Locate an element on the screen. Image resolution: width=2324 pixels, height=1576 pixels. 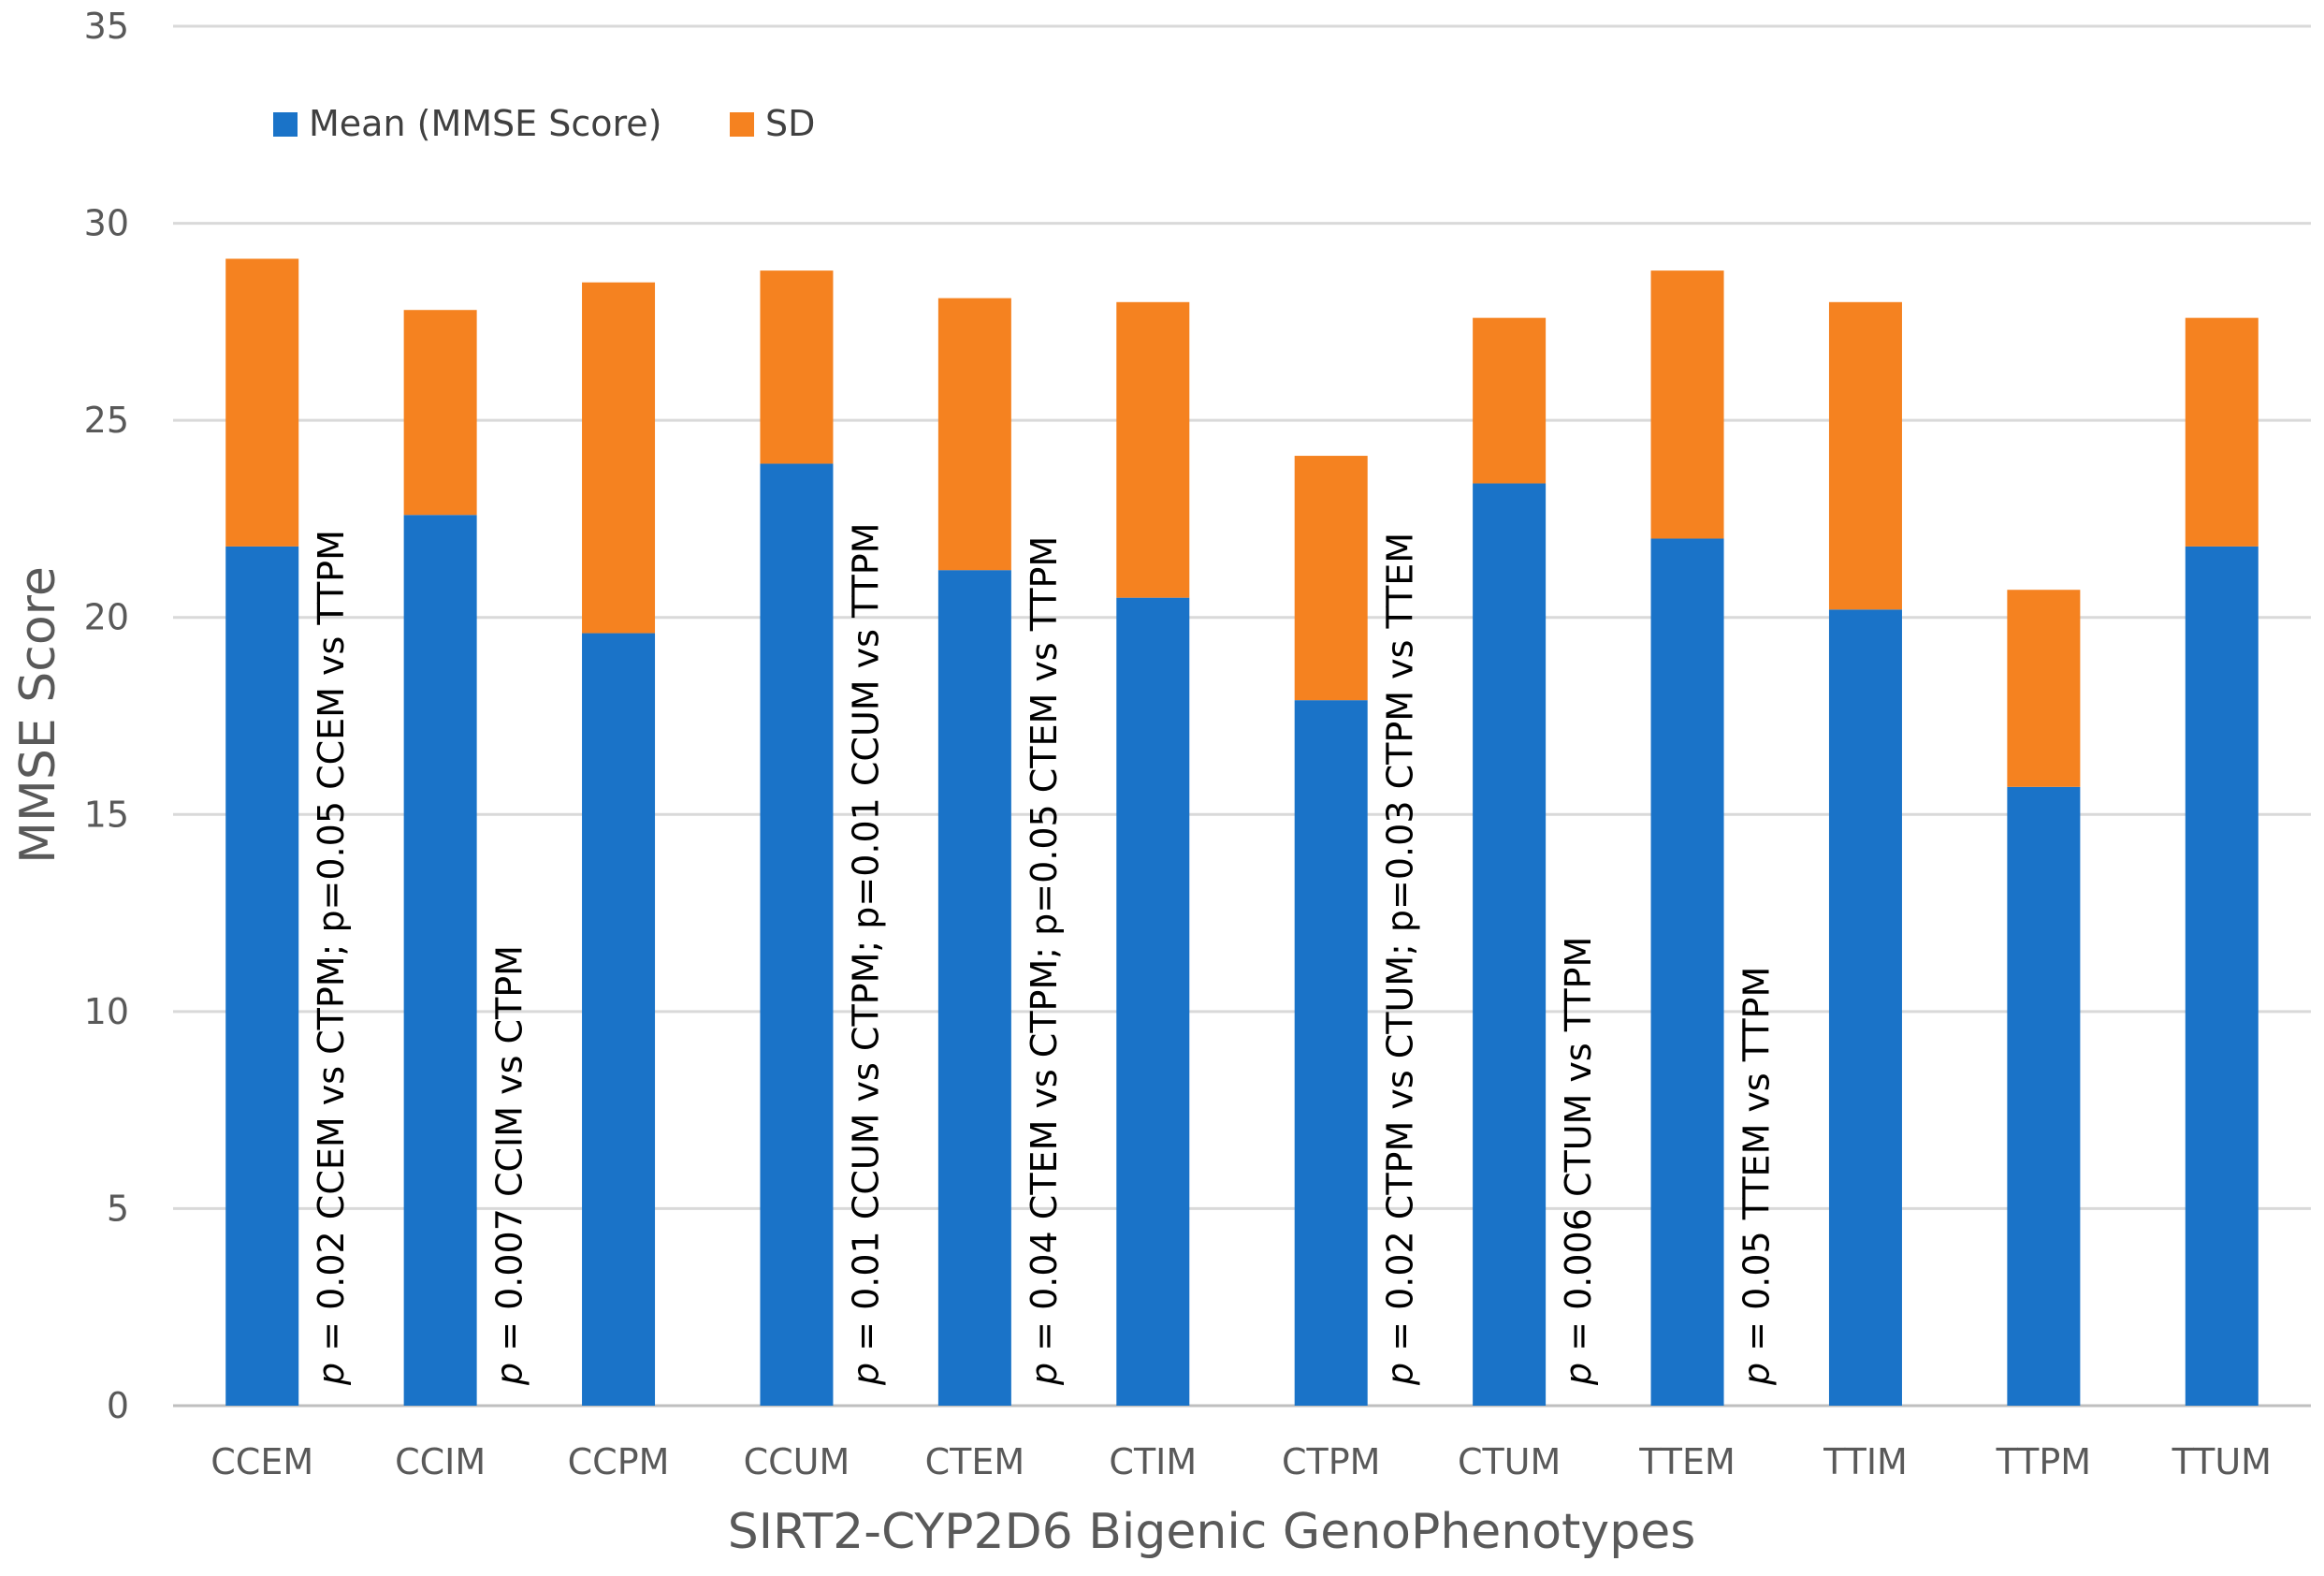
bar-mean-ctem is located at coordinates (974, 988).